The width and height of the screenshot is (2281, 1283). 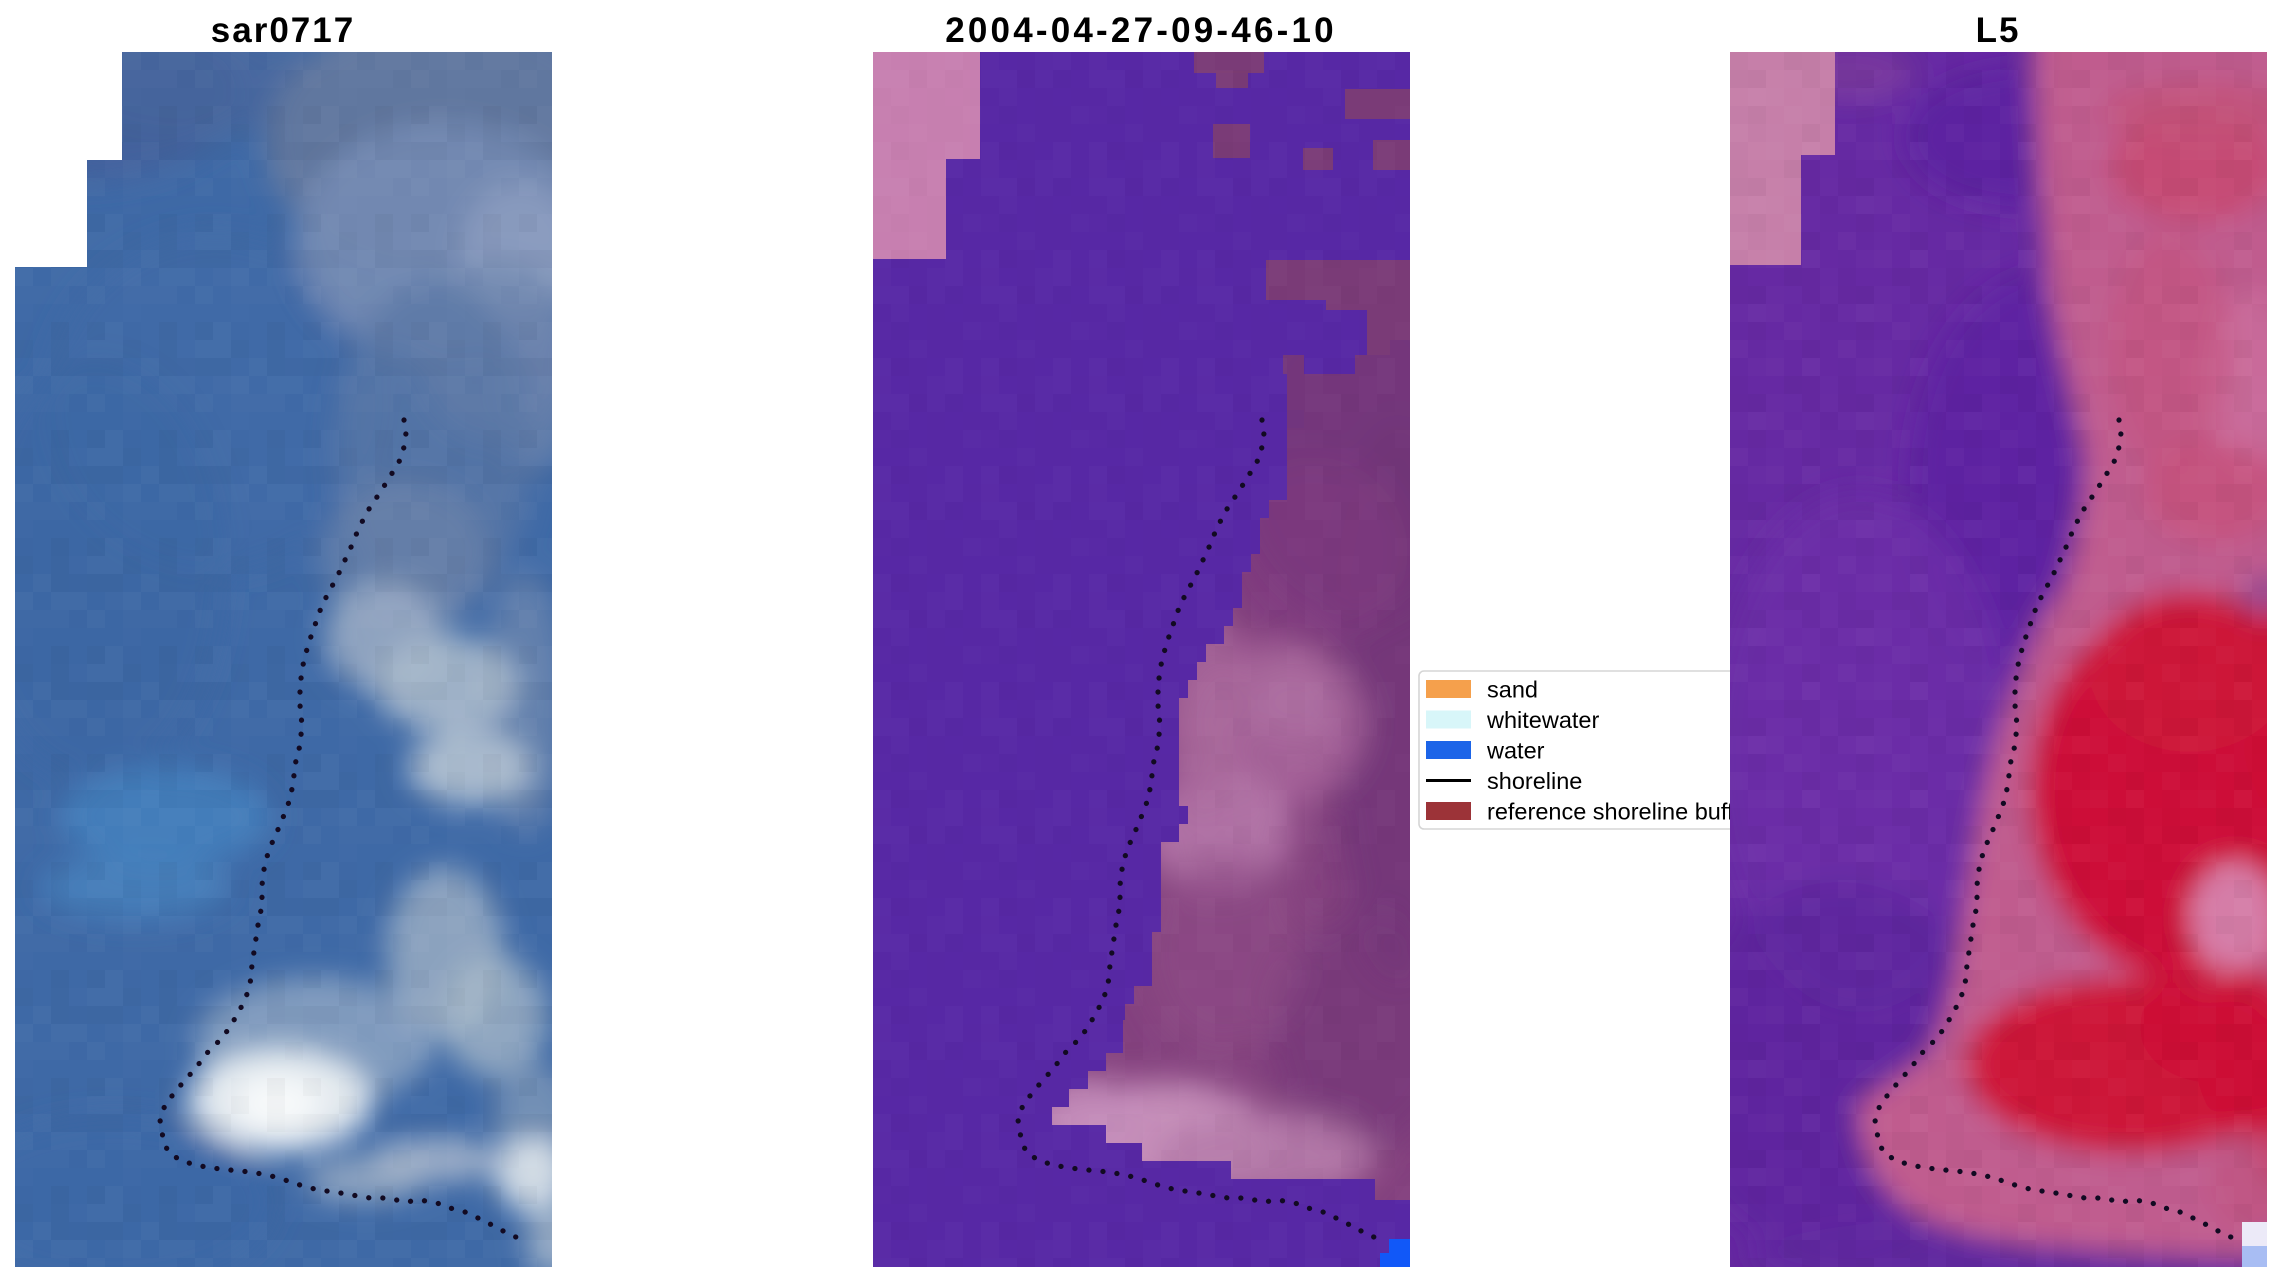 What do you see at coordinates (1998, 30) in the screenshot?
I see `svg-text: L5` at bounding box center [1998, 30].